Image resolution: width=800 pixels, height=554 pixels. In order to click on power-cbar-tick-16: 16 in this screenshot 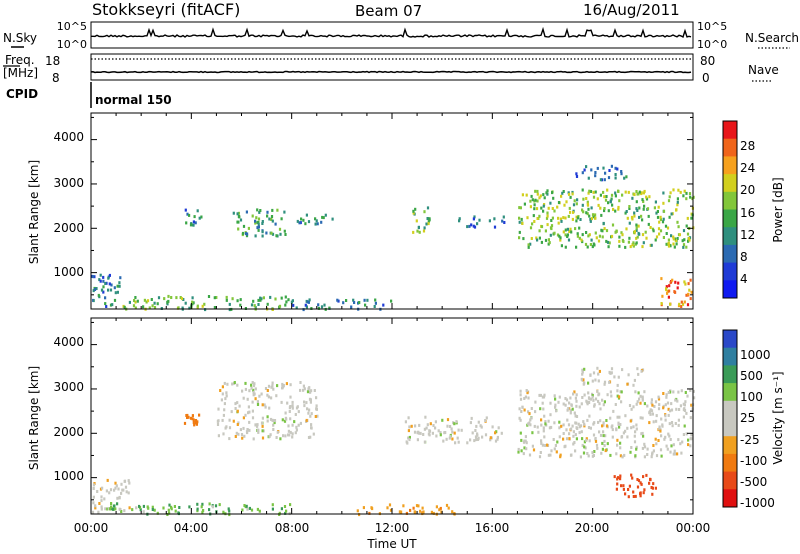, I will do `click(747, 213)`.